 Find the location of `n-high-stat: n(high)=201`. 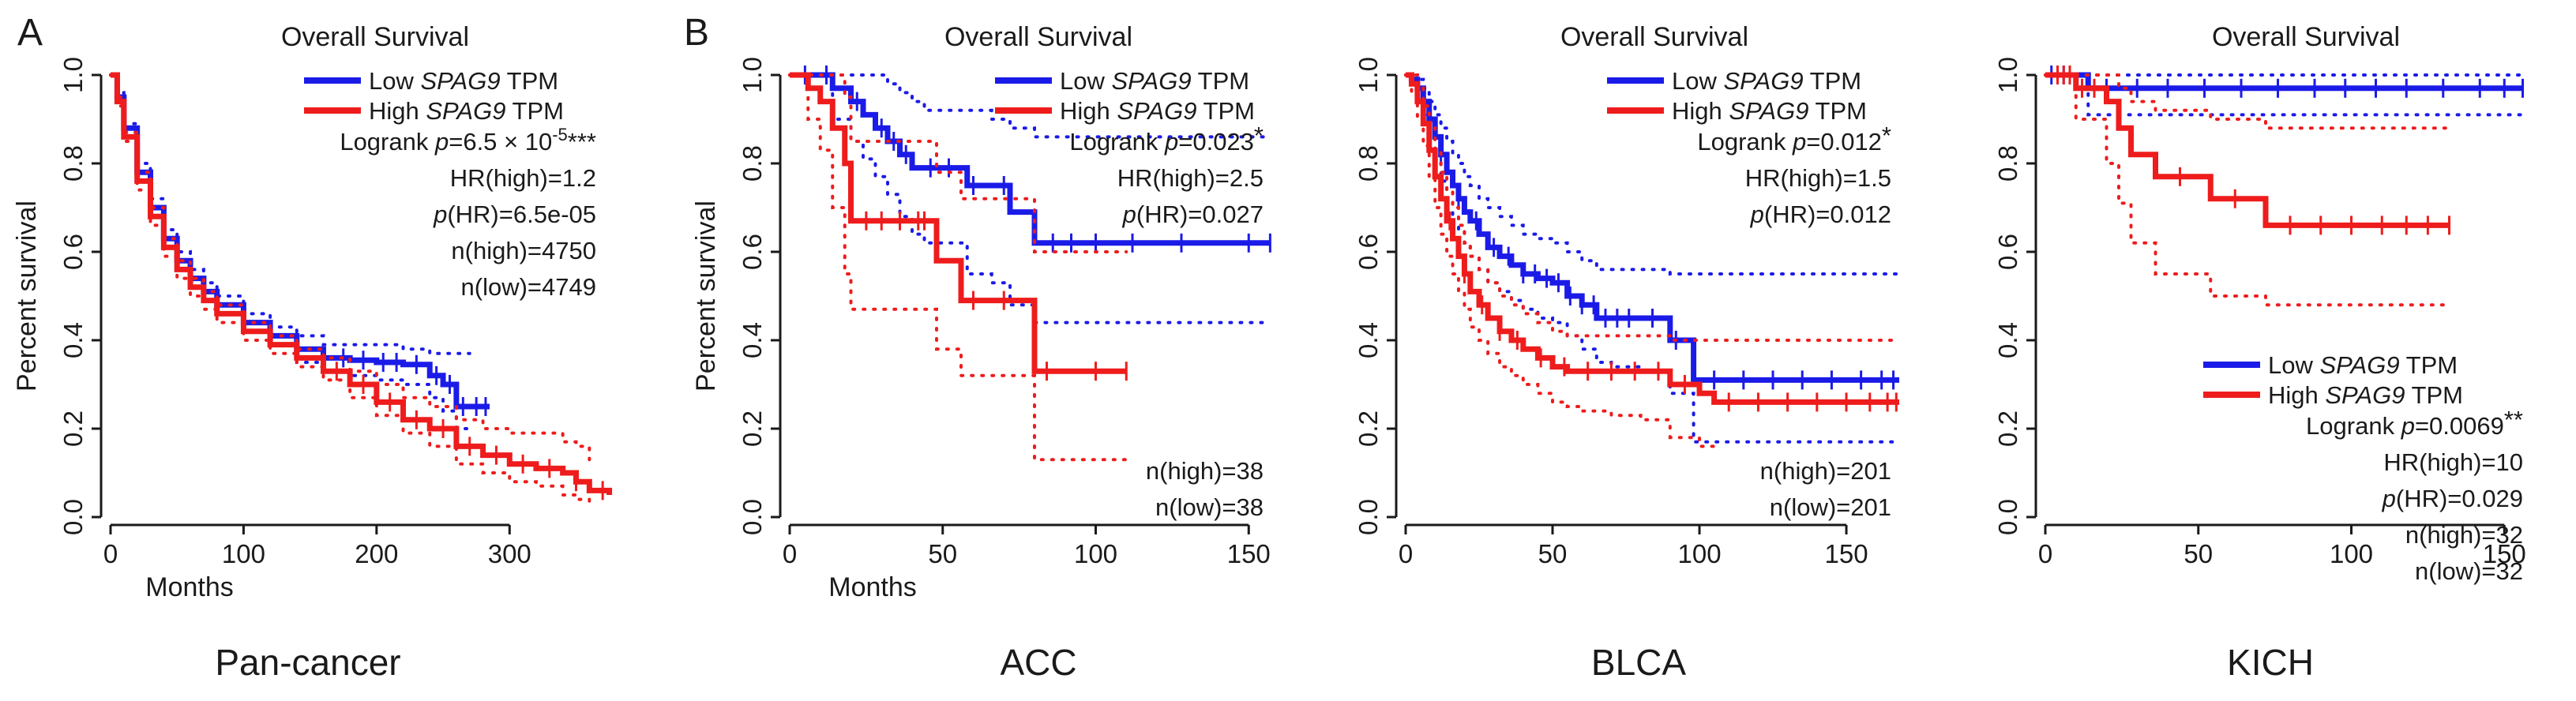

n-high-stat: n(high)=201 is located at coordinates (1825, 471).